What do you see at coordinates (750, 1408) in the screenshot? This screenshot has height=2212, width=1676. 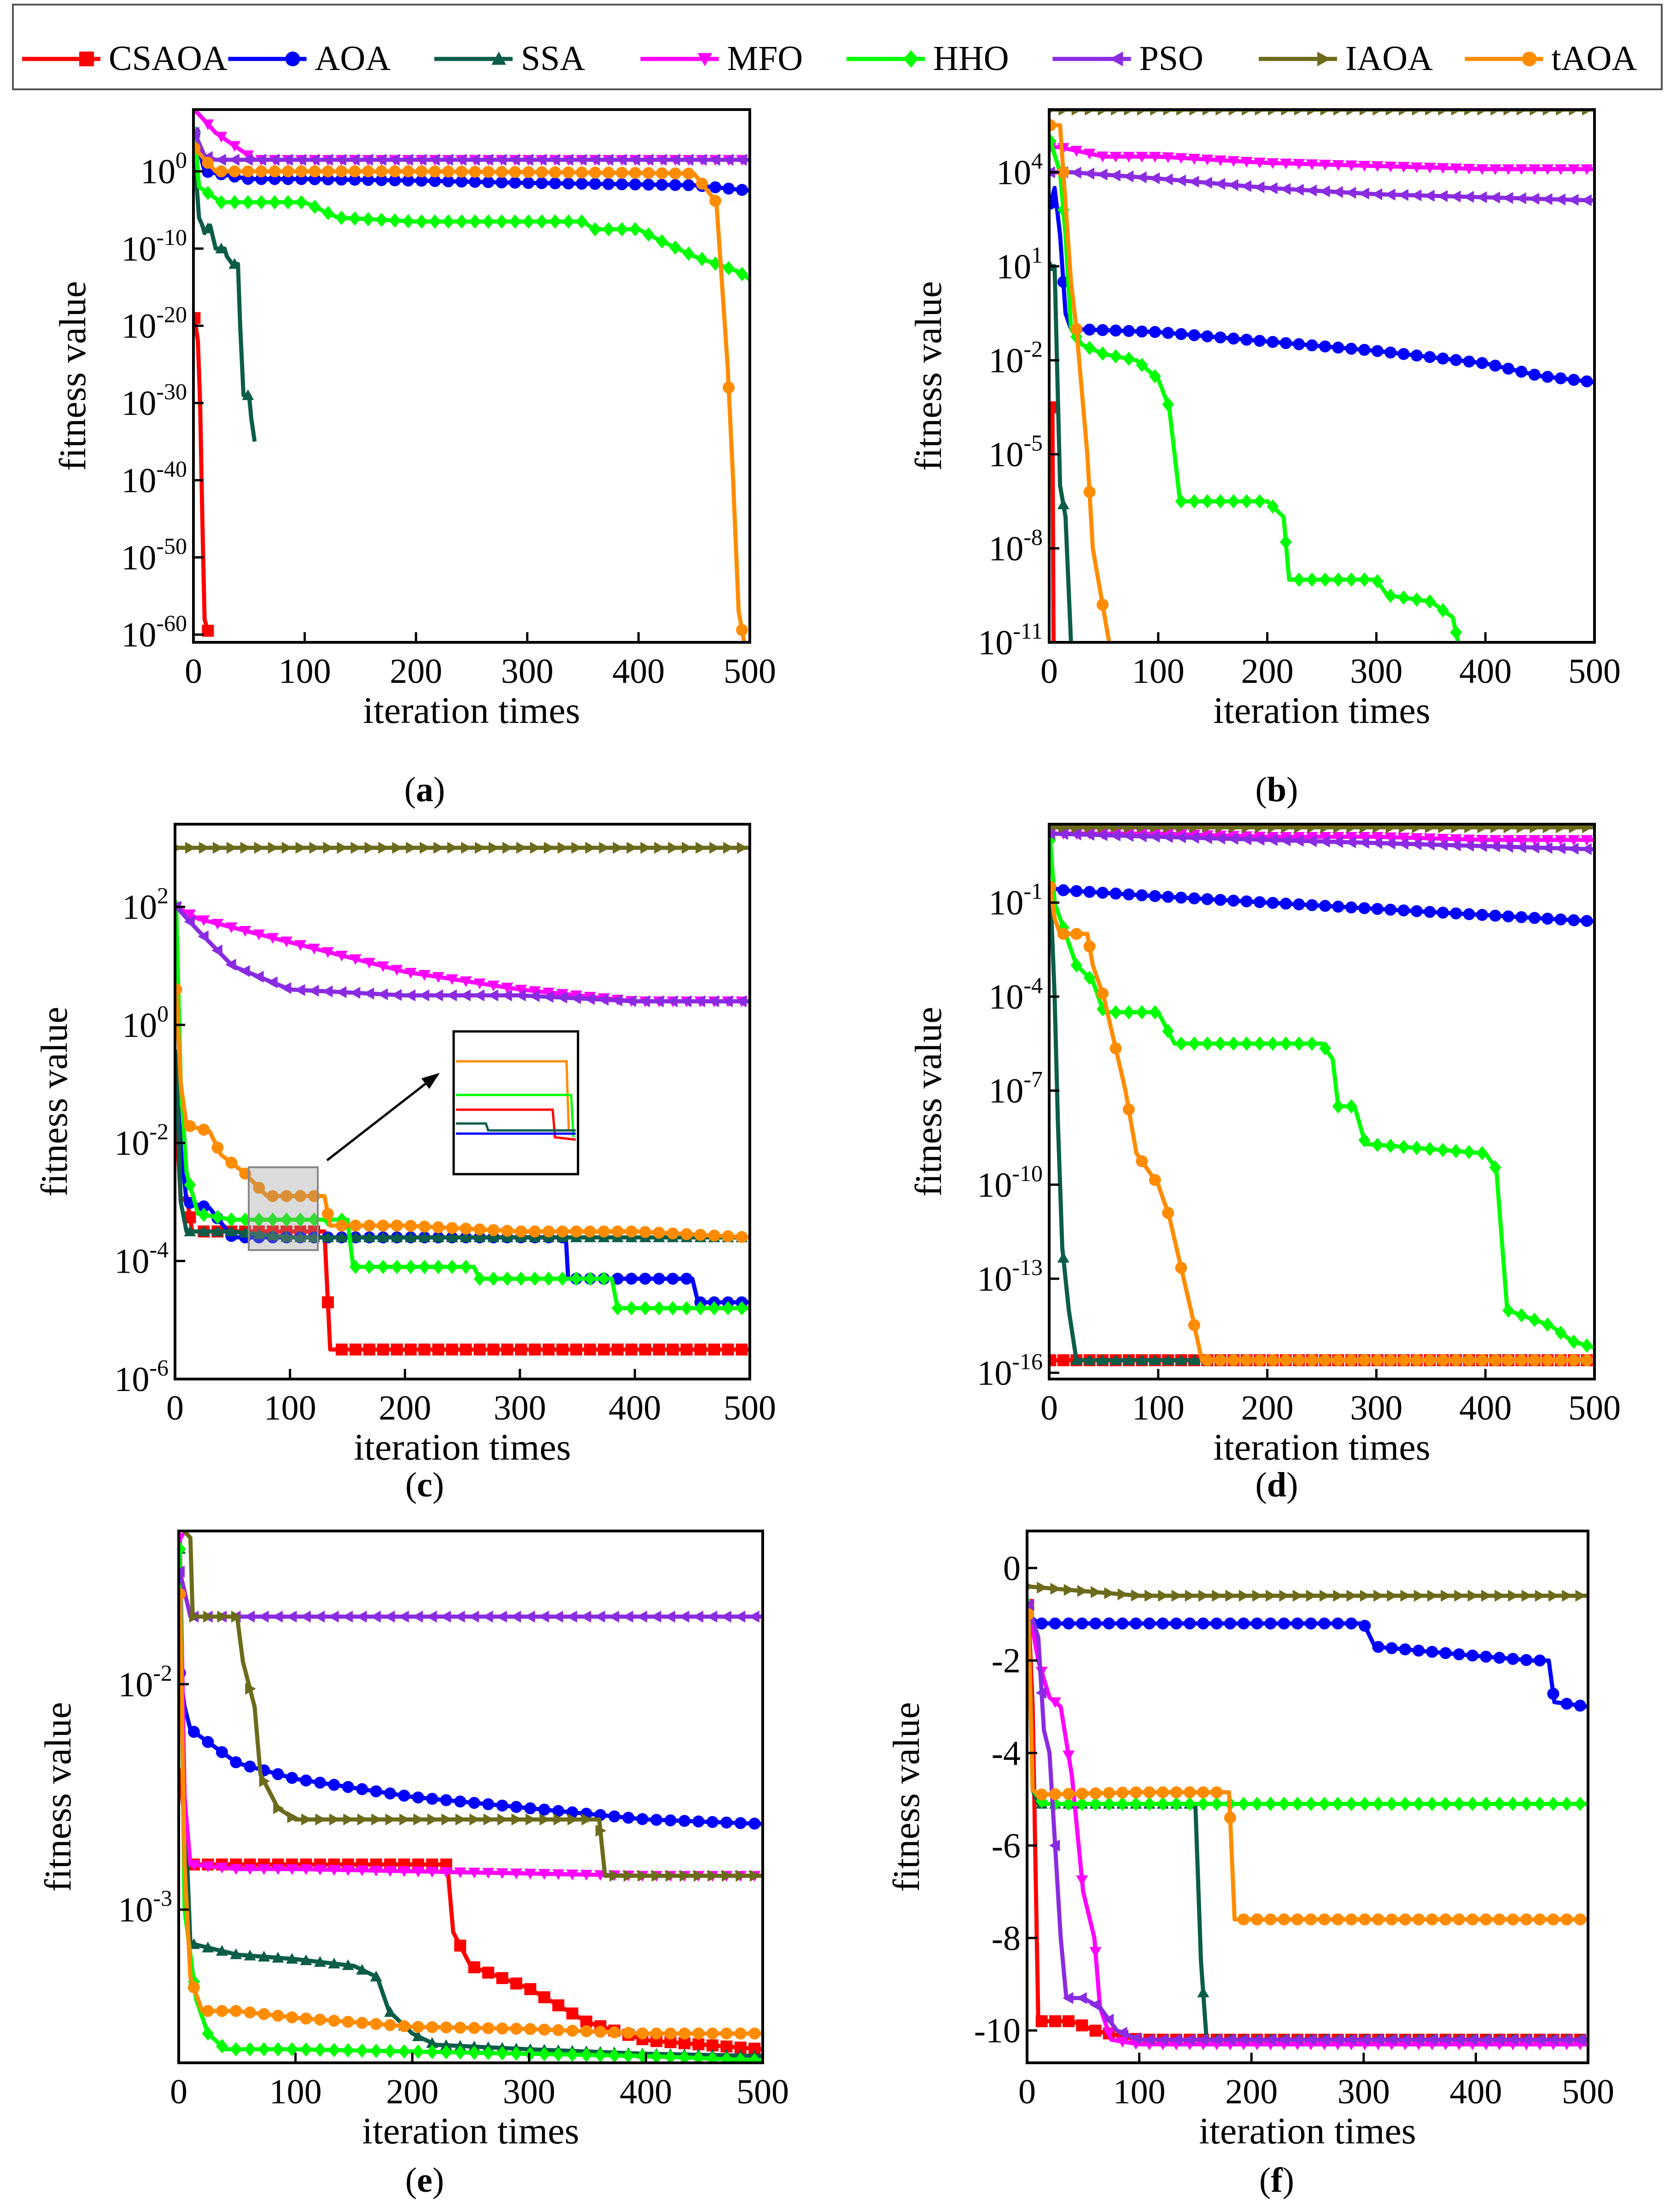 I see `x-tick-label: 500` at bounding box center [750, 1408].